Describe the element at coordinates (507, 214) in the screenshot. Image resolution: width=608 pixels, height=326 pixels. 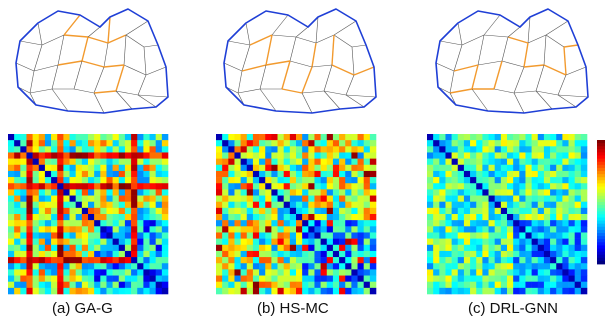
I see `heatmap-c` at that location.